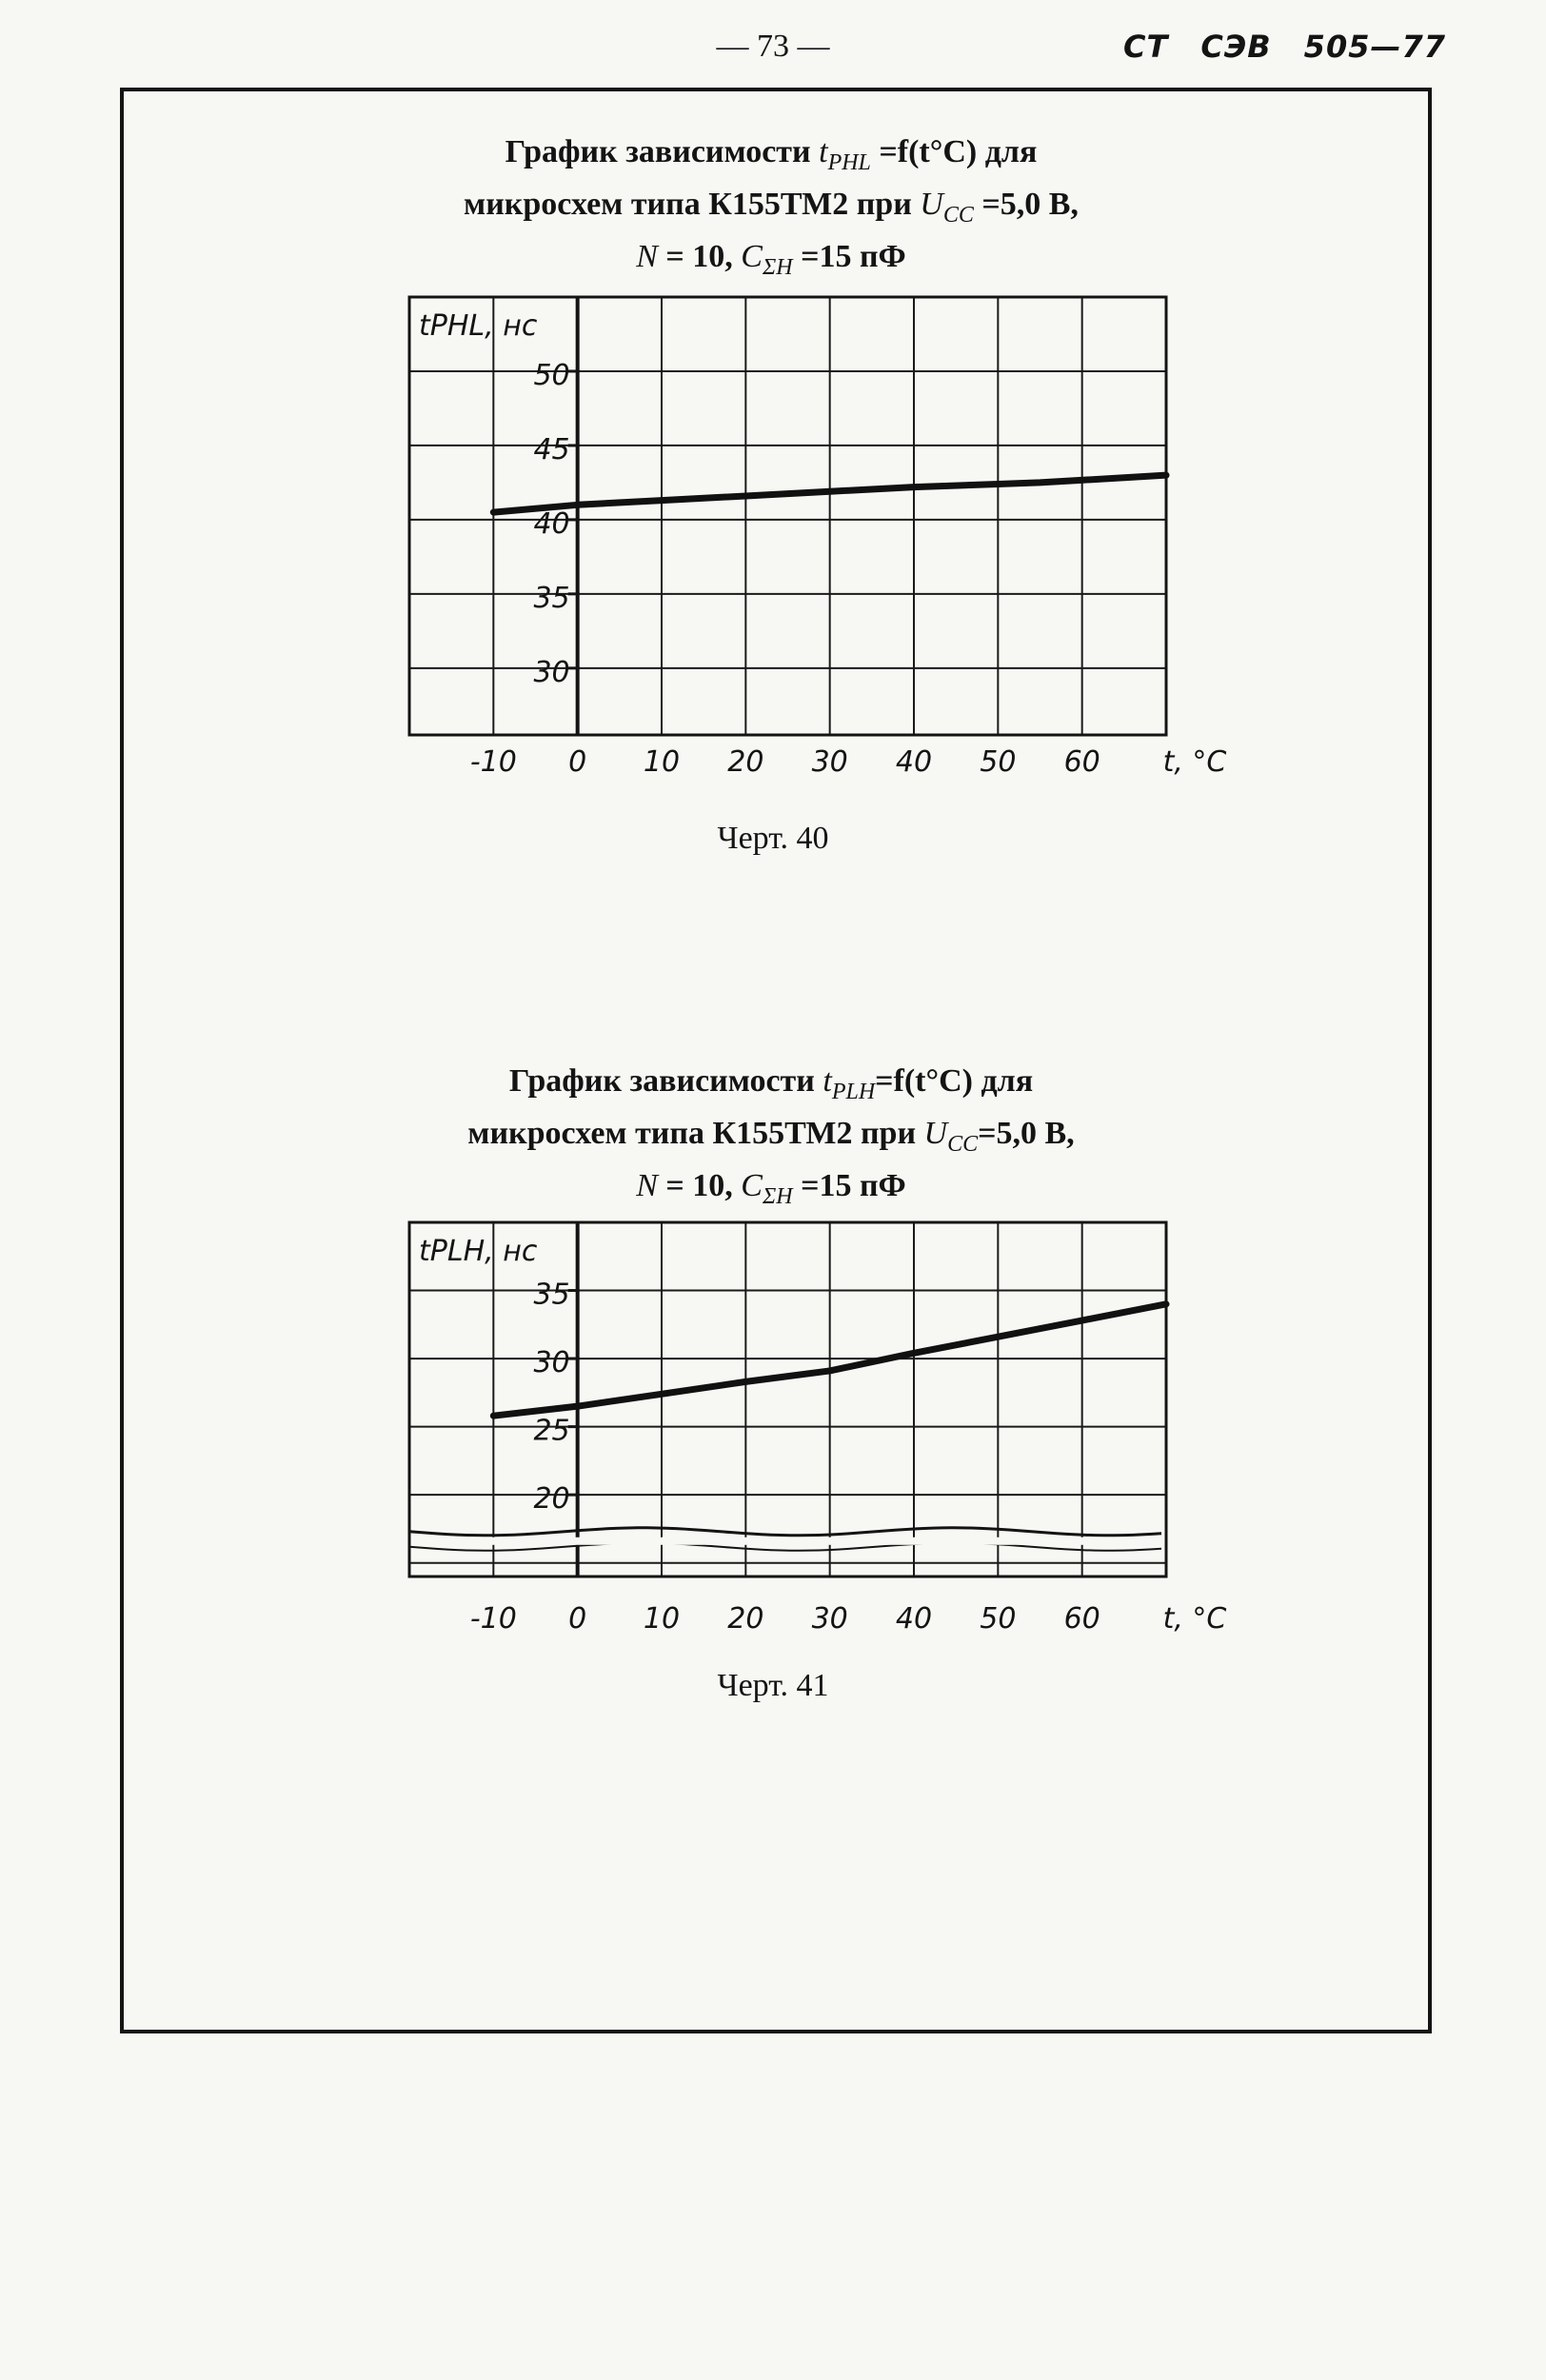  Describe the element at coordinates (773, 46) in the screenshot. I see `page-number: — 73 —` at that location.